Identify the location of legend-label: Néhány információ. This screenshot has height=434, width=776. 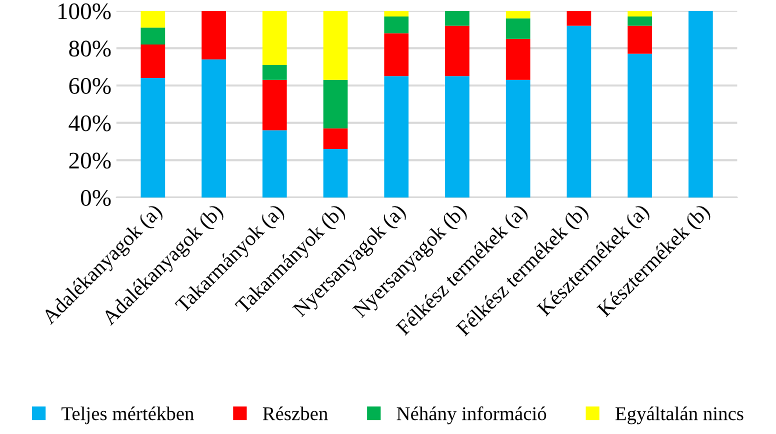
(471, 415).